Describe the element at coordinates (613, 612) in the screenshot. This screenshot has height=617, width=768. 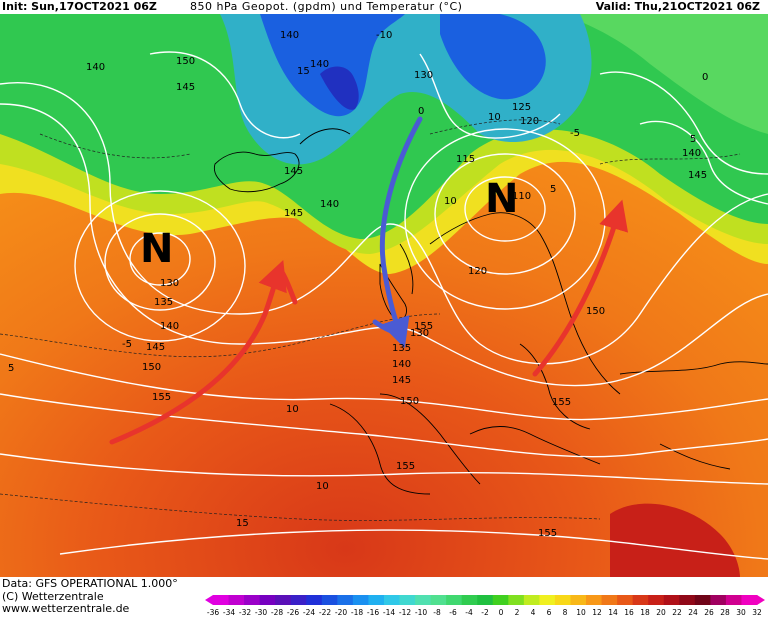
I see `color-scale-tick-label: 14` at that location.